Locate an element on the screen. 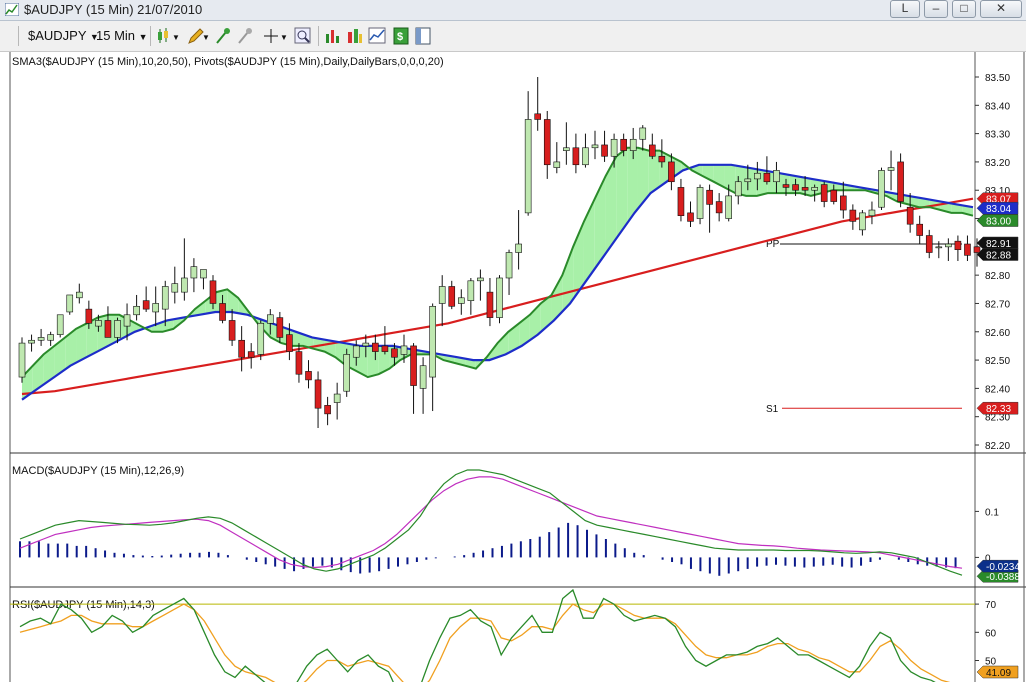 The width and height of the screenshot is (1026, 682). pencil-draw-icon: ▼ is located at coordinates (198, 36).